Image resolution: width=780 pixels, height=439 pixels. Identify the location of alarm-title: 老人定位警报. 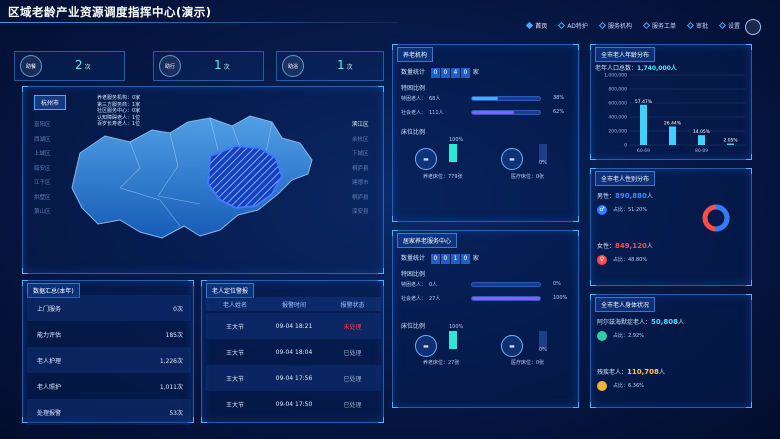
(230, 290).